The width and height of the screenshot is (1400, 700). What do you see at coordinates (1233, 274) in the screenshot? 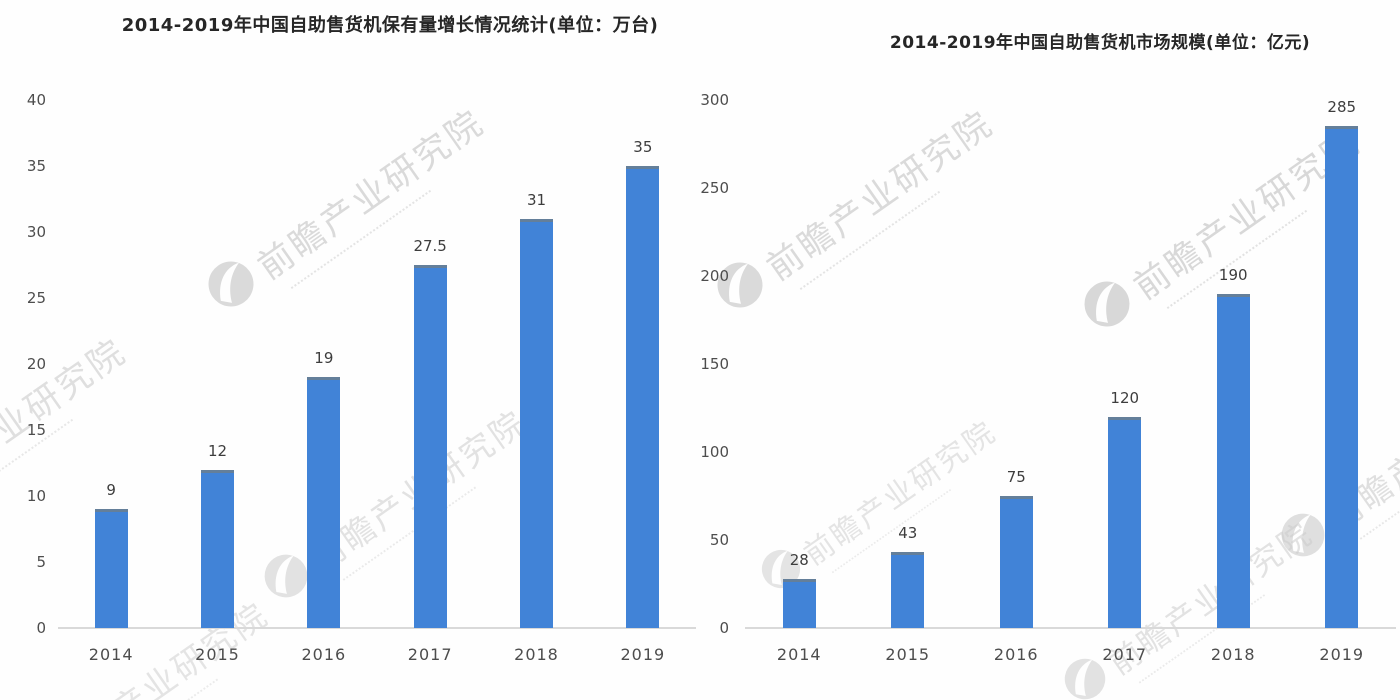
I see `bar-value-label: 190` at bounding box center [1233, 274].